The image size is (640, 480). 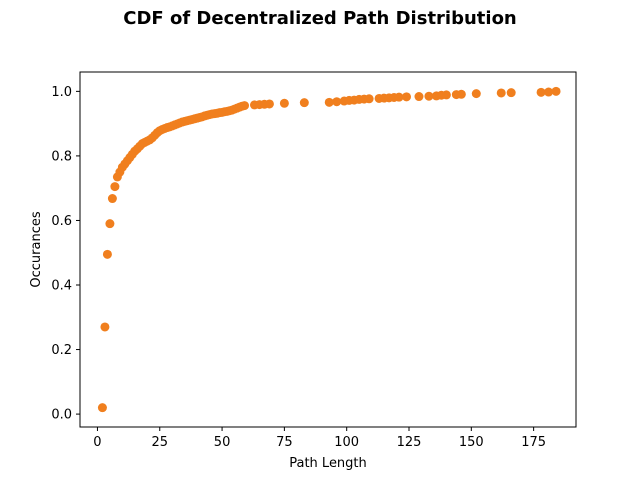 I want to click on x-tick-label: 100, so click(x=346, y=442).